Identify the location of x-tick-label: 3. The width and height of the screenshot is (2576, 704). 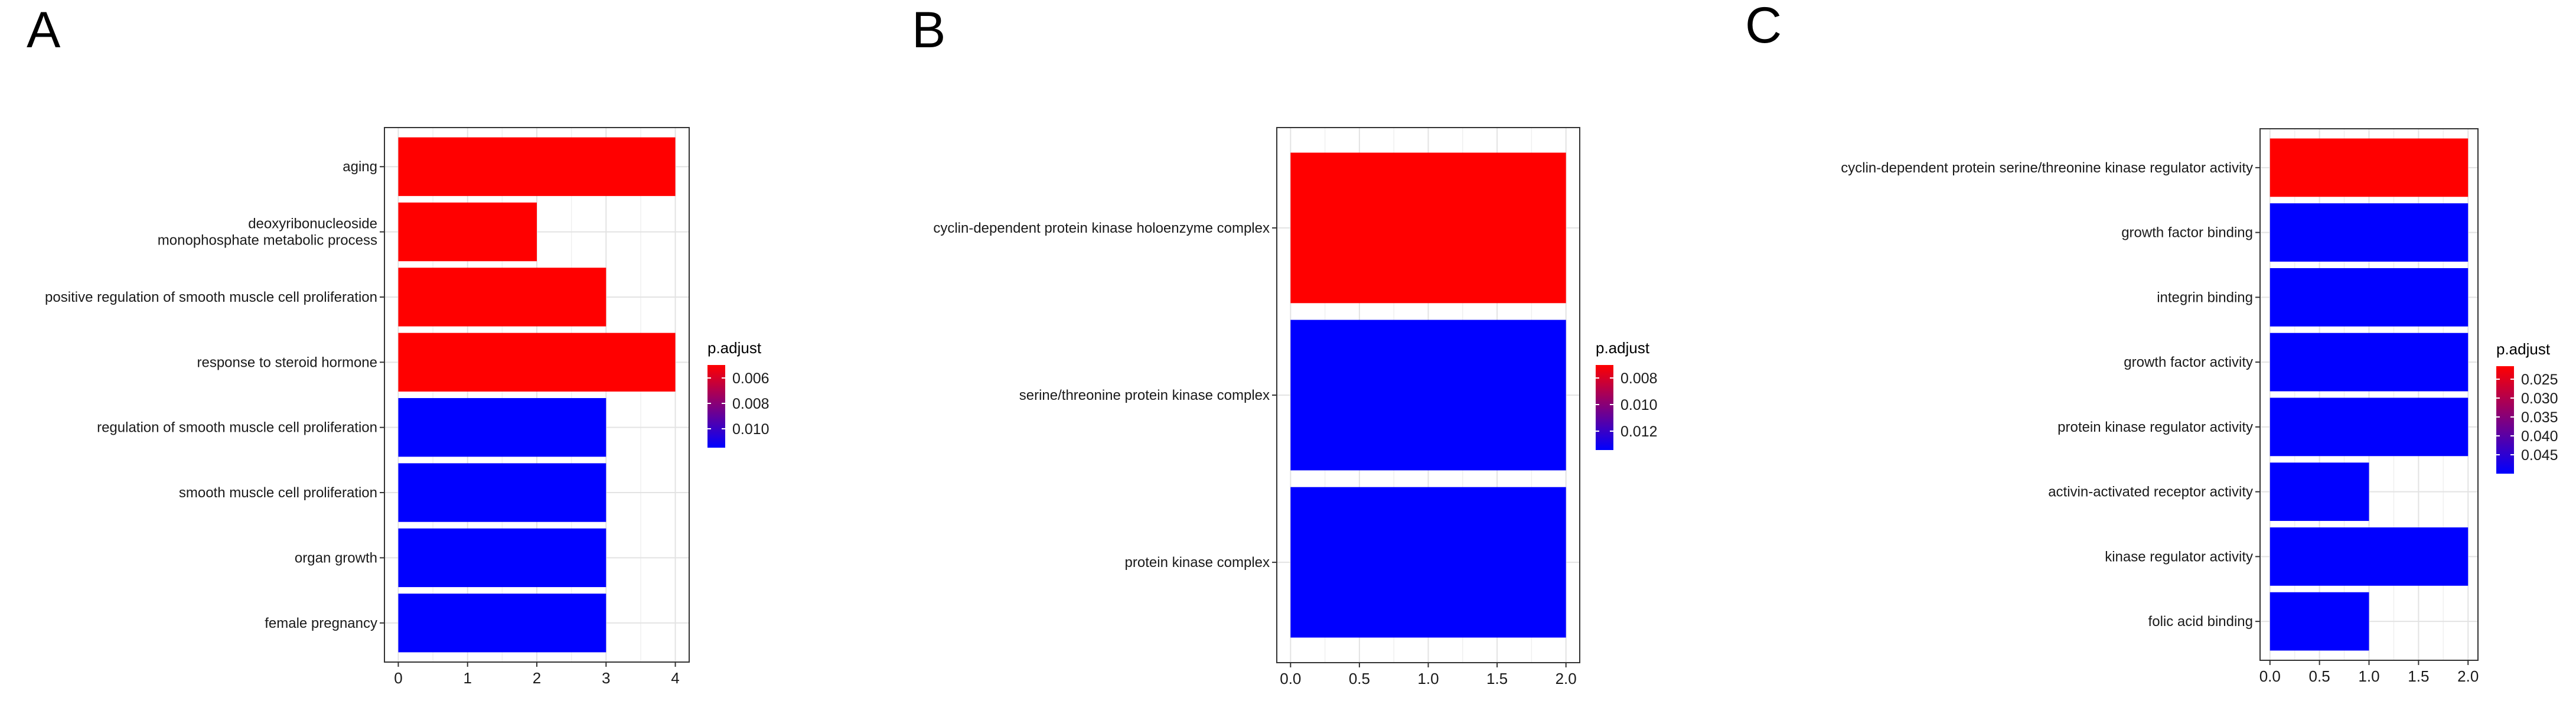
(606, 678).